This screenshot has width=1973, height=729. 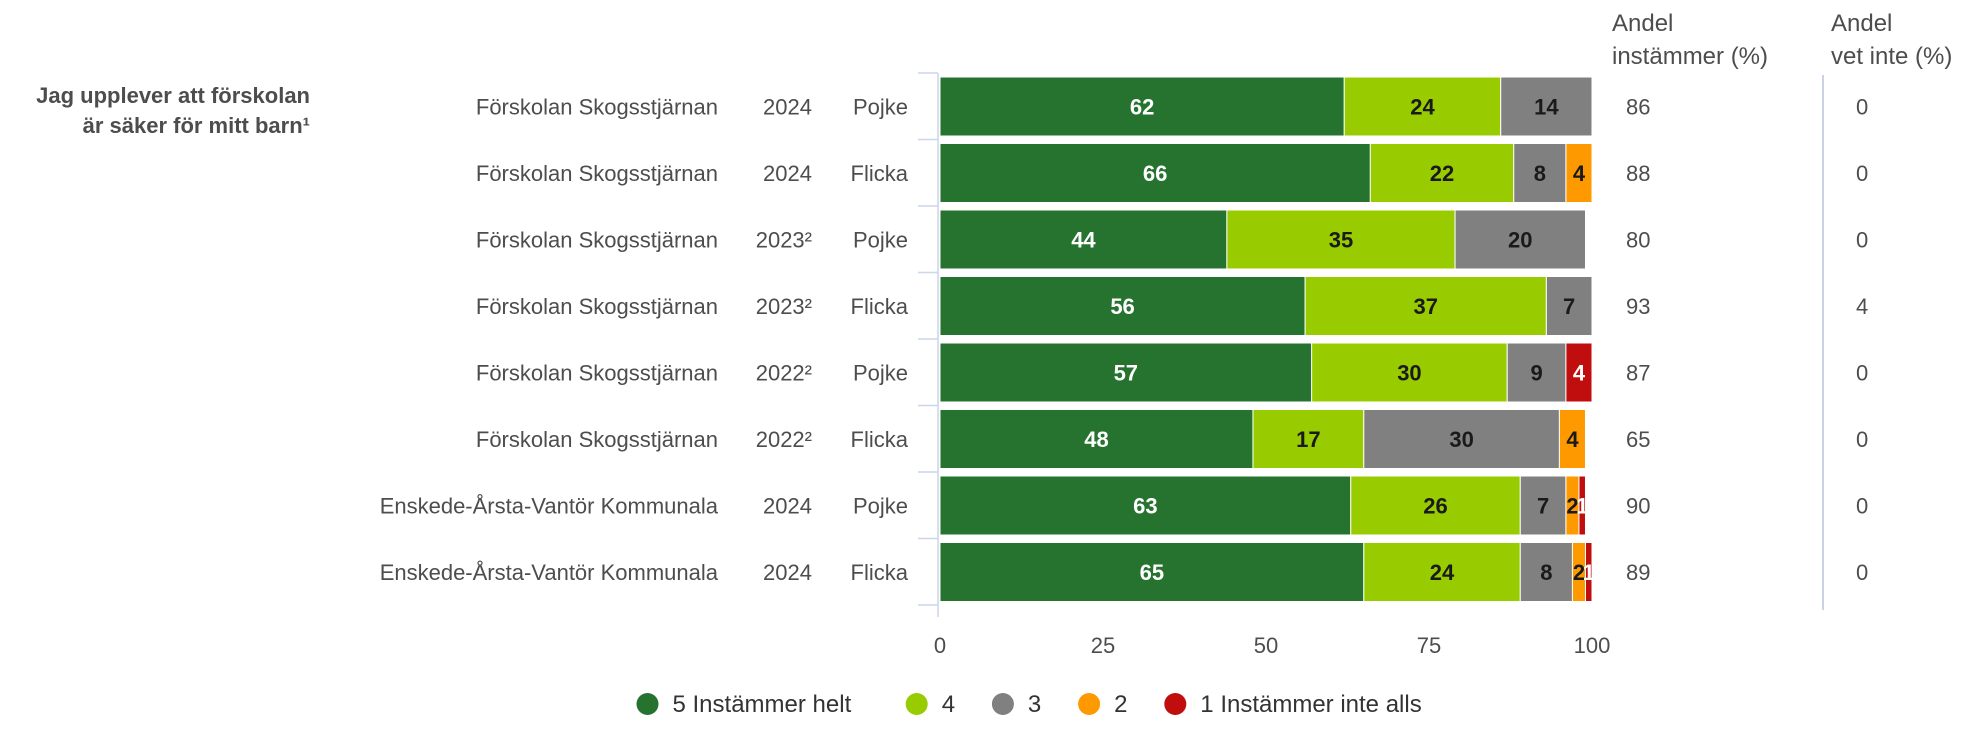 What do you see at coordinates (1310, 704) in the screenshot?
I see `legend-label: 1 Instämmer inte alls` at bounding box center [1310, 704].